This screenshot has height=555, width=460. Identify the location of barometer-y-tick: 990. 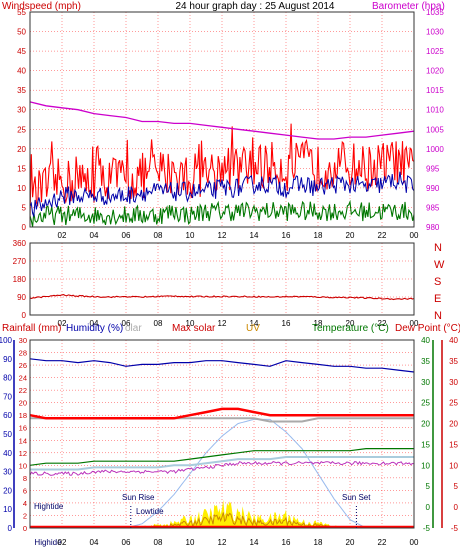
(433, 188).